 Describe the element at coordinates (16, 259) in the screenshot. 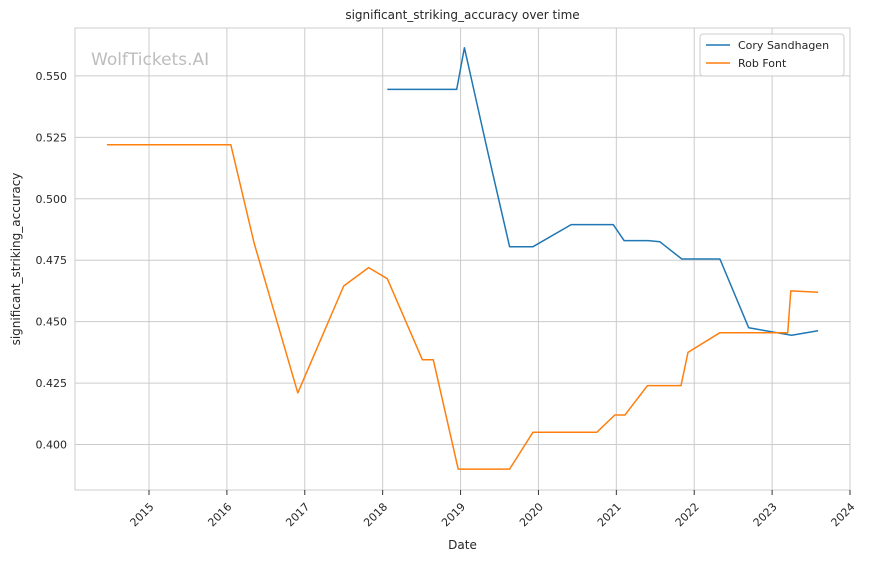

I see `y-axis-label: significant_striking_accuracy` at that location.